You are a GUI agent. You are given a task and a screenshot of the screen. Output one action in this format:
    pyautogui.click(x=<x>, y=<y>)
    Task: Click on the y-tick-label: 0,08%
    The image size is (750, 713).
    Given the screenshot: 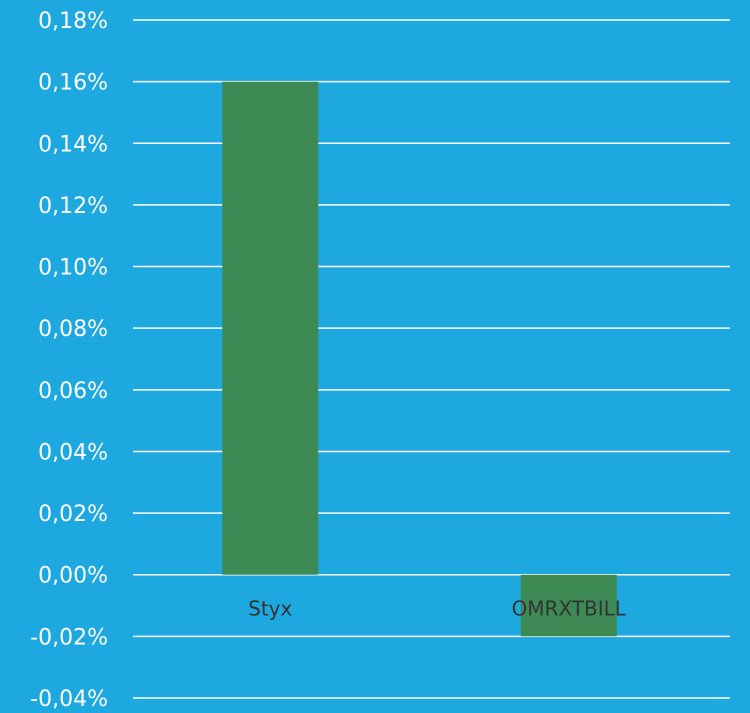 What is the action you would take?
    pyautogui.click(x=73, y=329)
    